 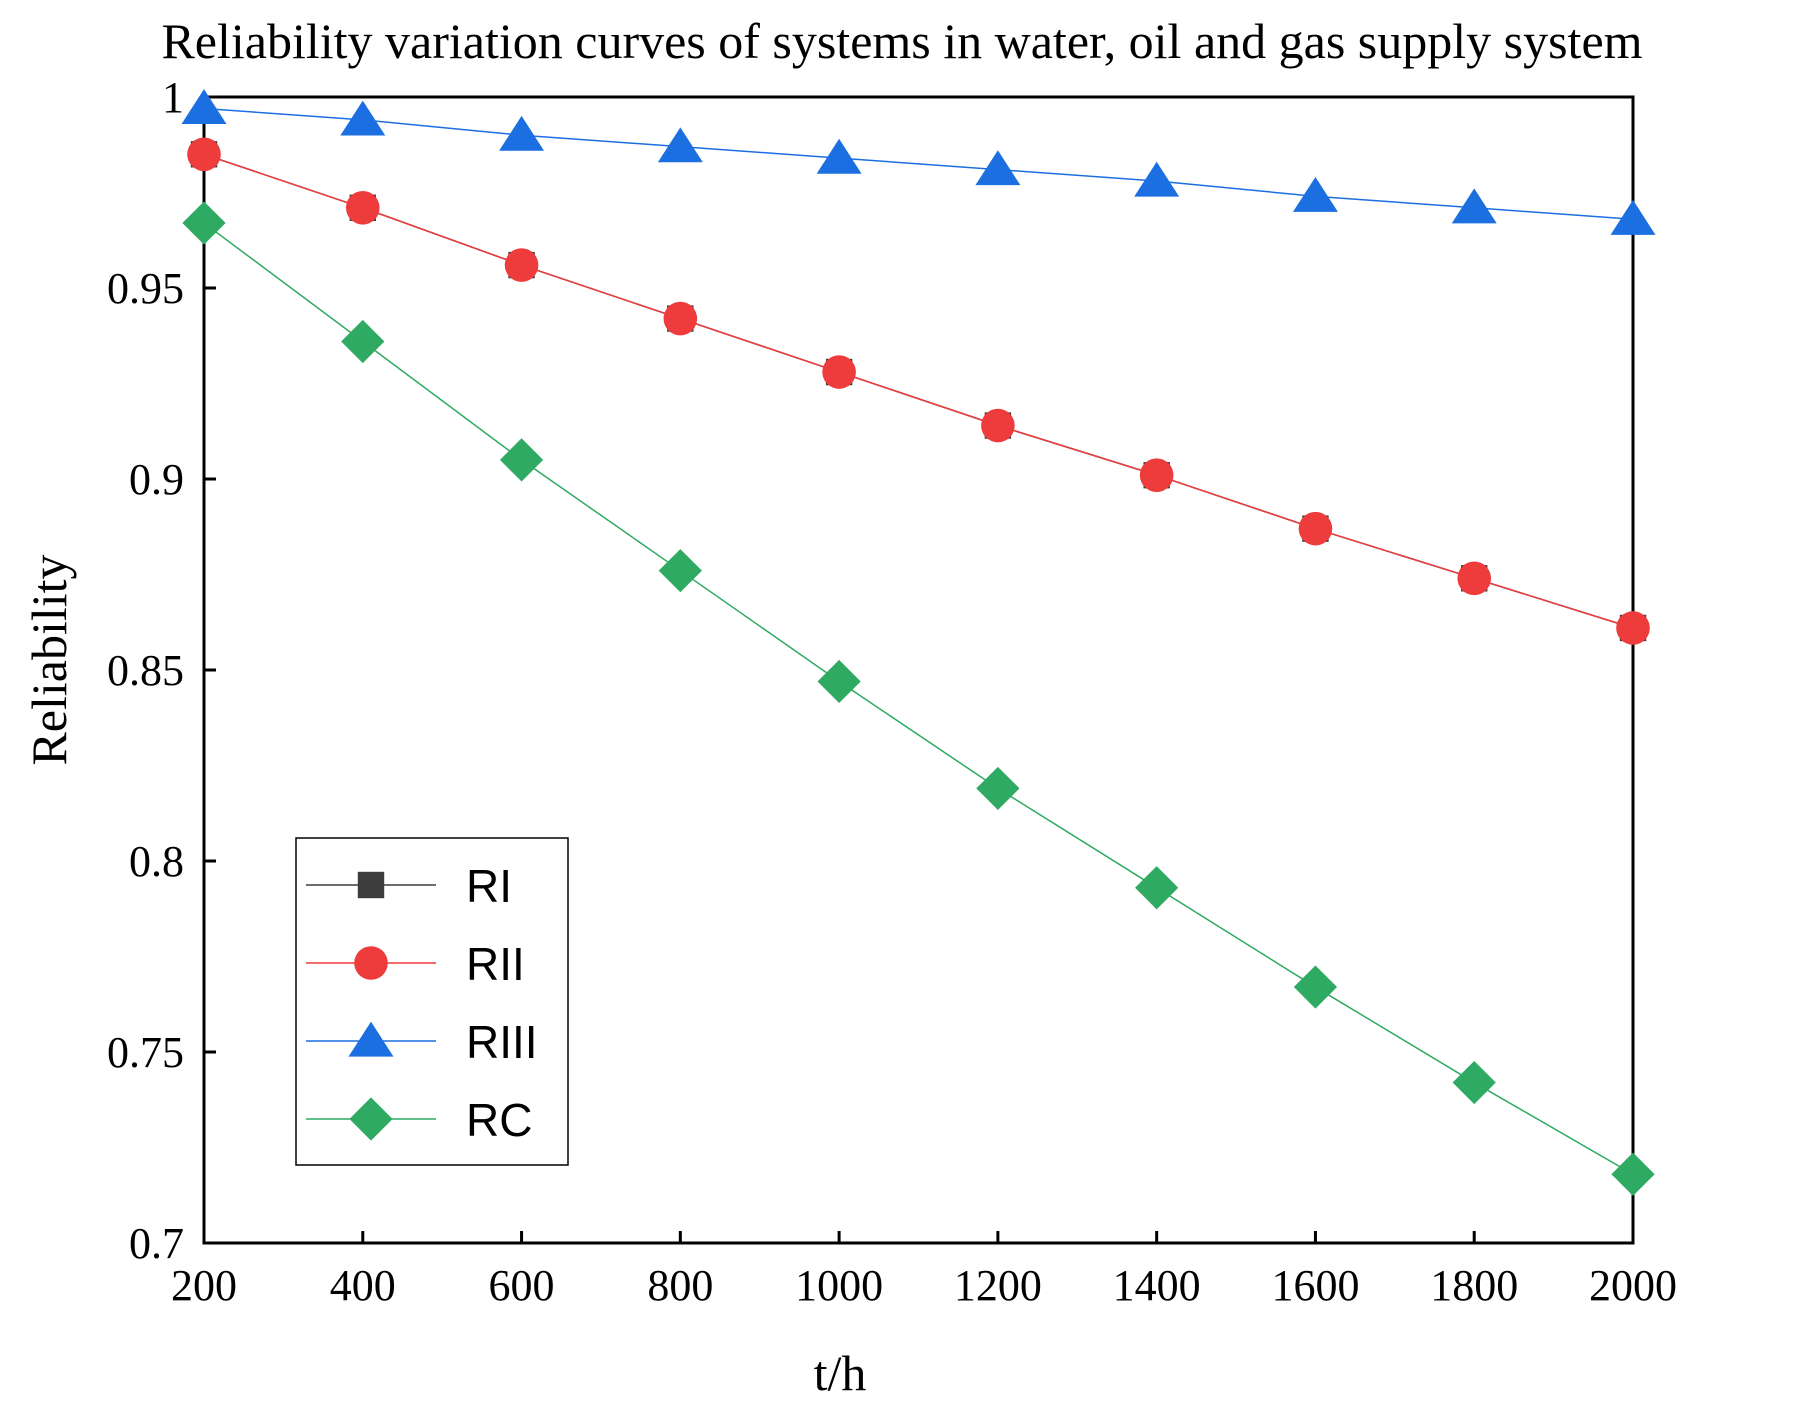 What do you see at coordinates (502, 1042) in the screenshot?
I see `legend-label-riii: RIII` at bounding box center [502, 1042].